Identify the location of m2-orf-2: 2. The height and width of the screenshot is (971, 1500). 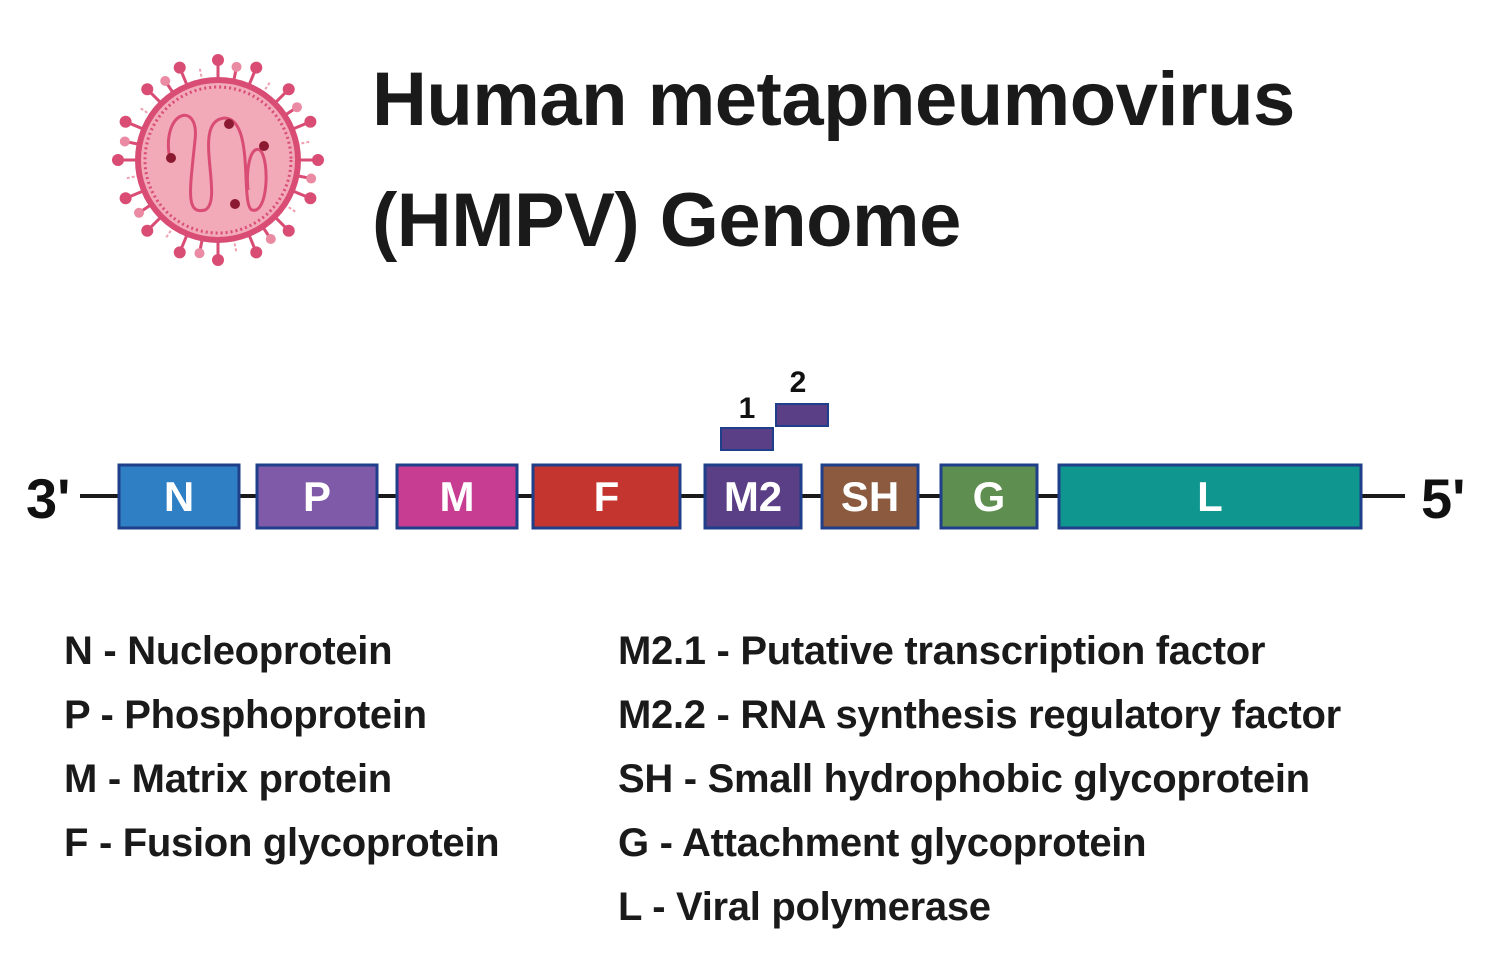
(802, 396).